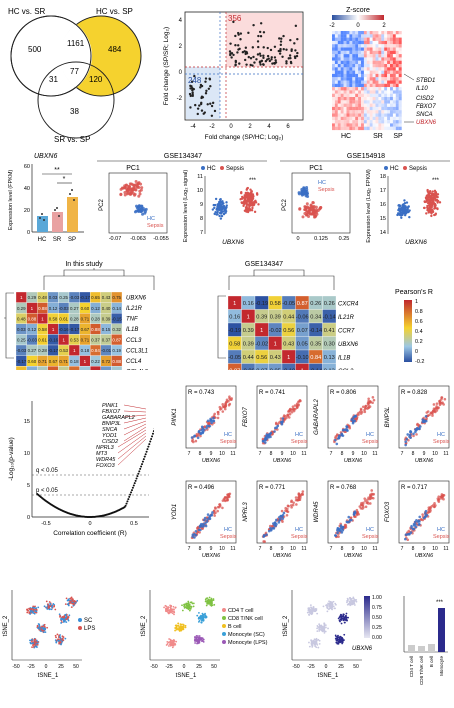  I want to click on corr-value: 0.44, so click(288, 318).